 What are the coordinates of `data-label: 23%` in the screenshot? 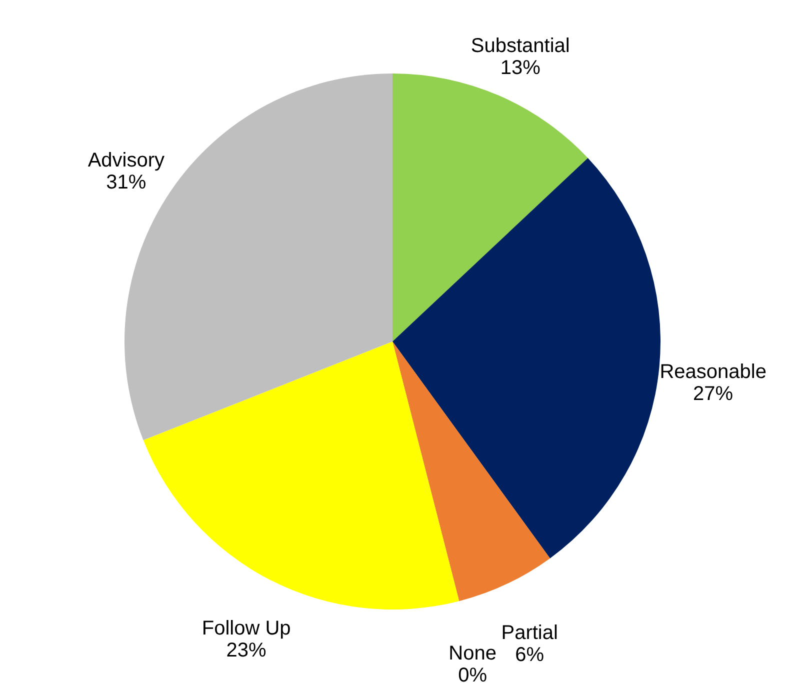 It's located at (246, 650).